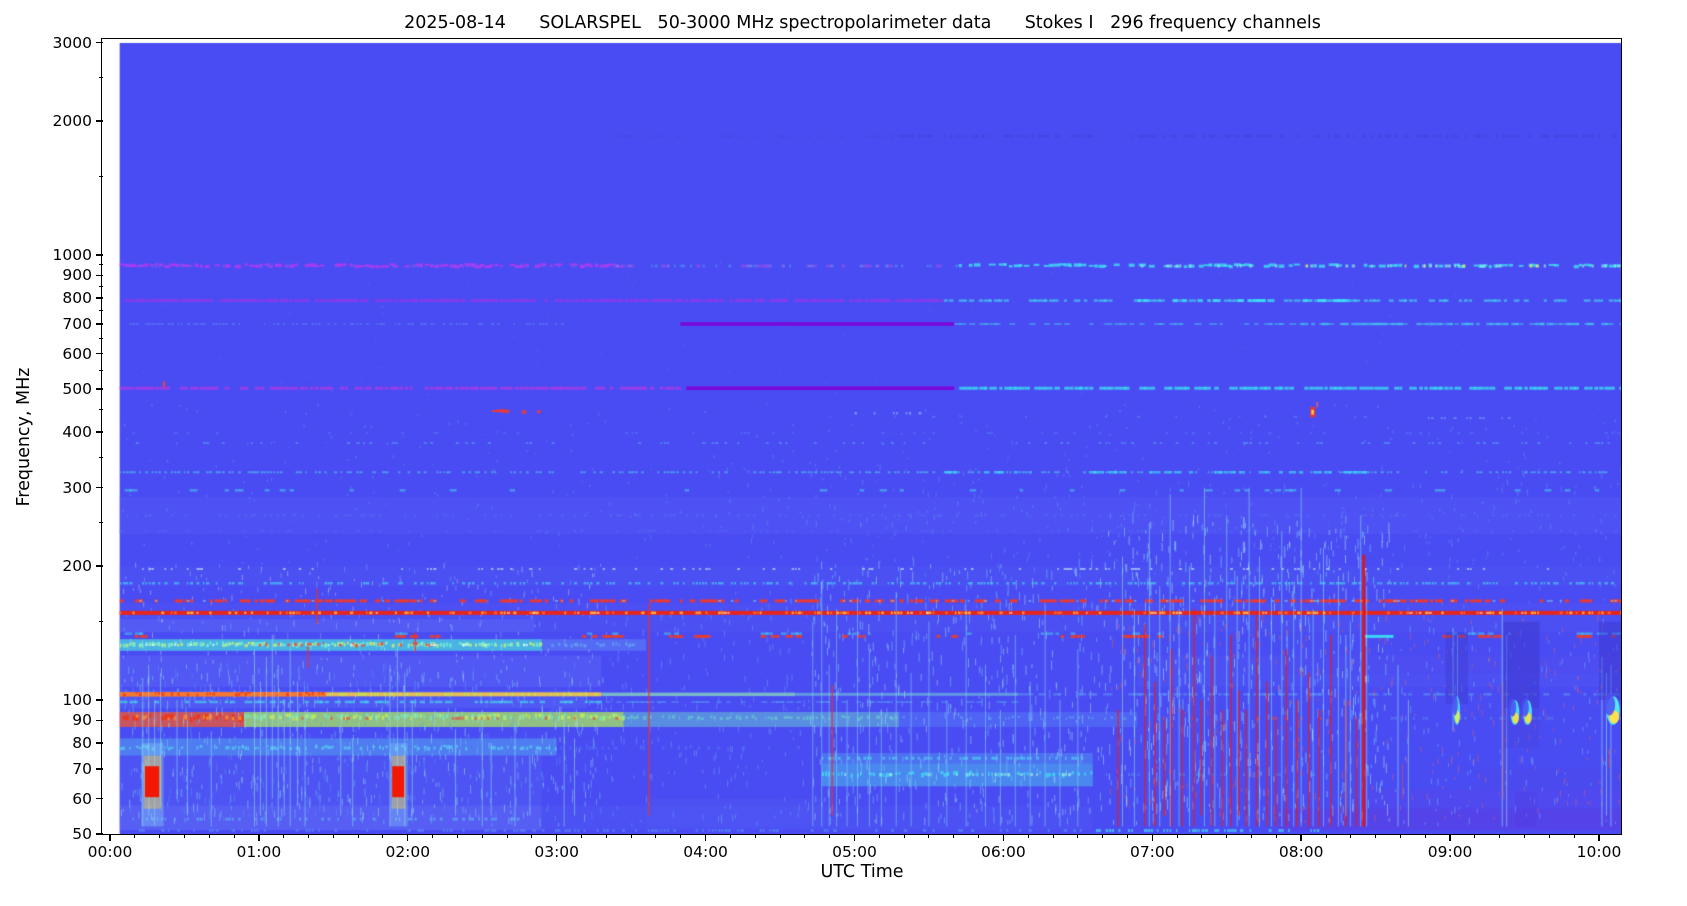  I want to click on y-tick-label: 2000, so click(72, 121).